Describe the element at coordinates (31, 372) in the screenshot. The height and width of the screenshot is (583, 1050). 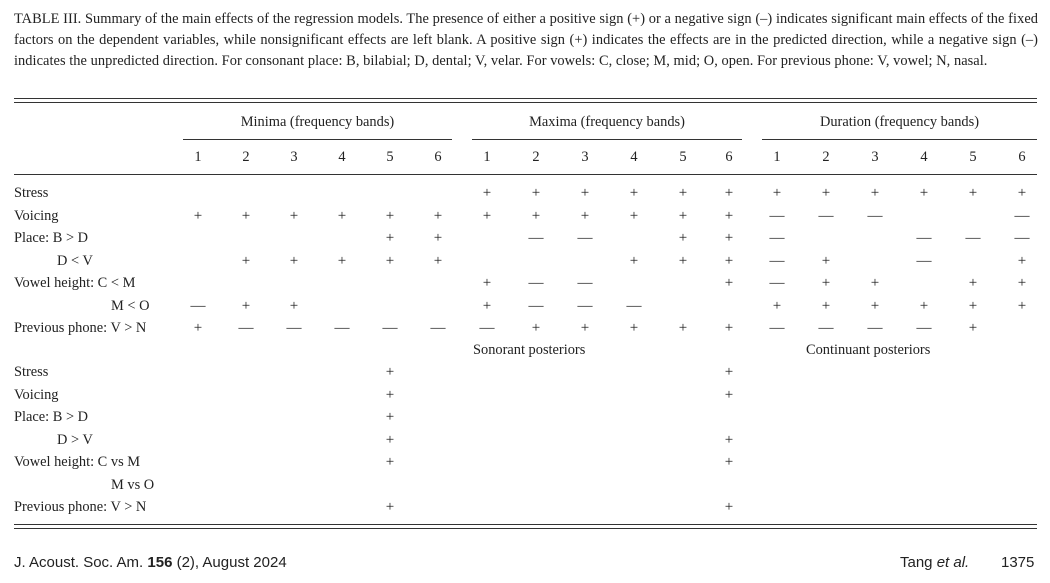
I see `row-label: Stress` at that location.